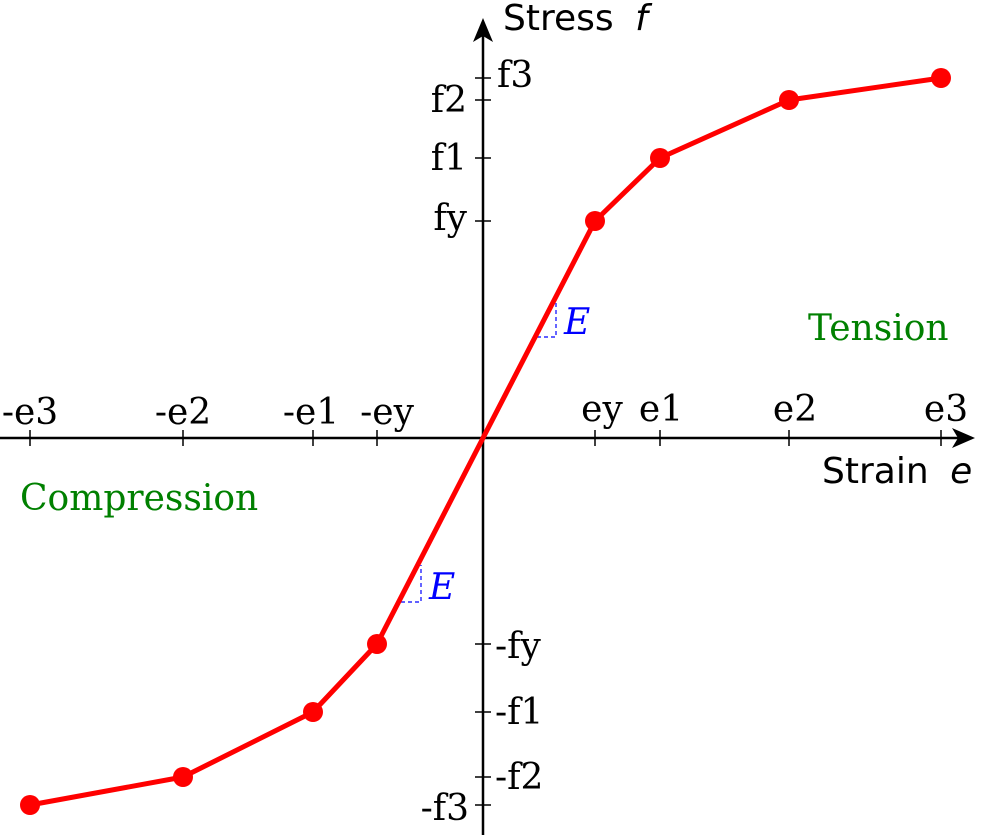 This screenshot has height=835, width=981. Describe the element at coordinates (450, 218) in the screenshot. I see `y-tick-label: fy` at that location.